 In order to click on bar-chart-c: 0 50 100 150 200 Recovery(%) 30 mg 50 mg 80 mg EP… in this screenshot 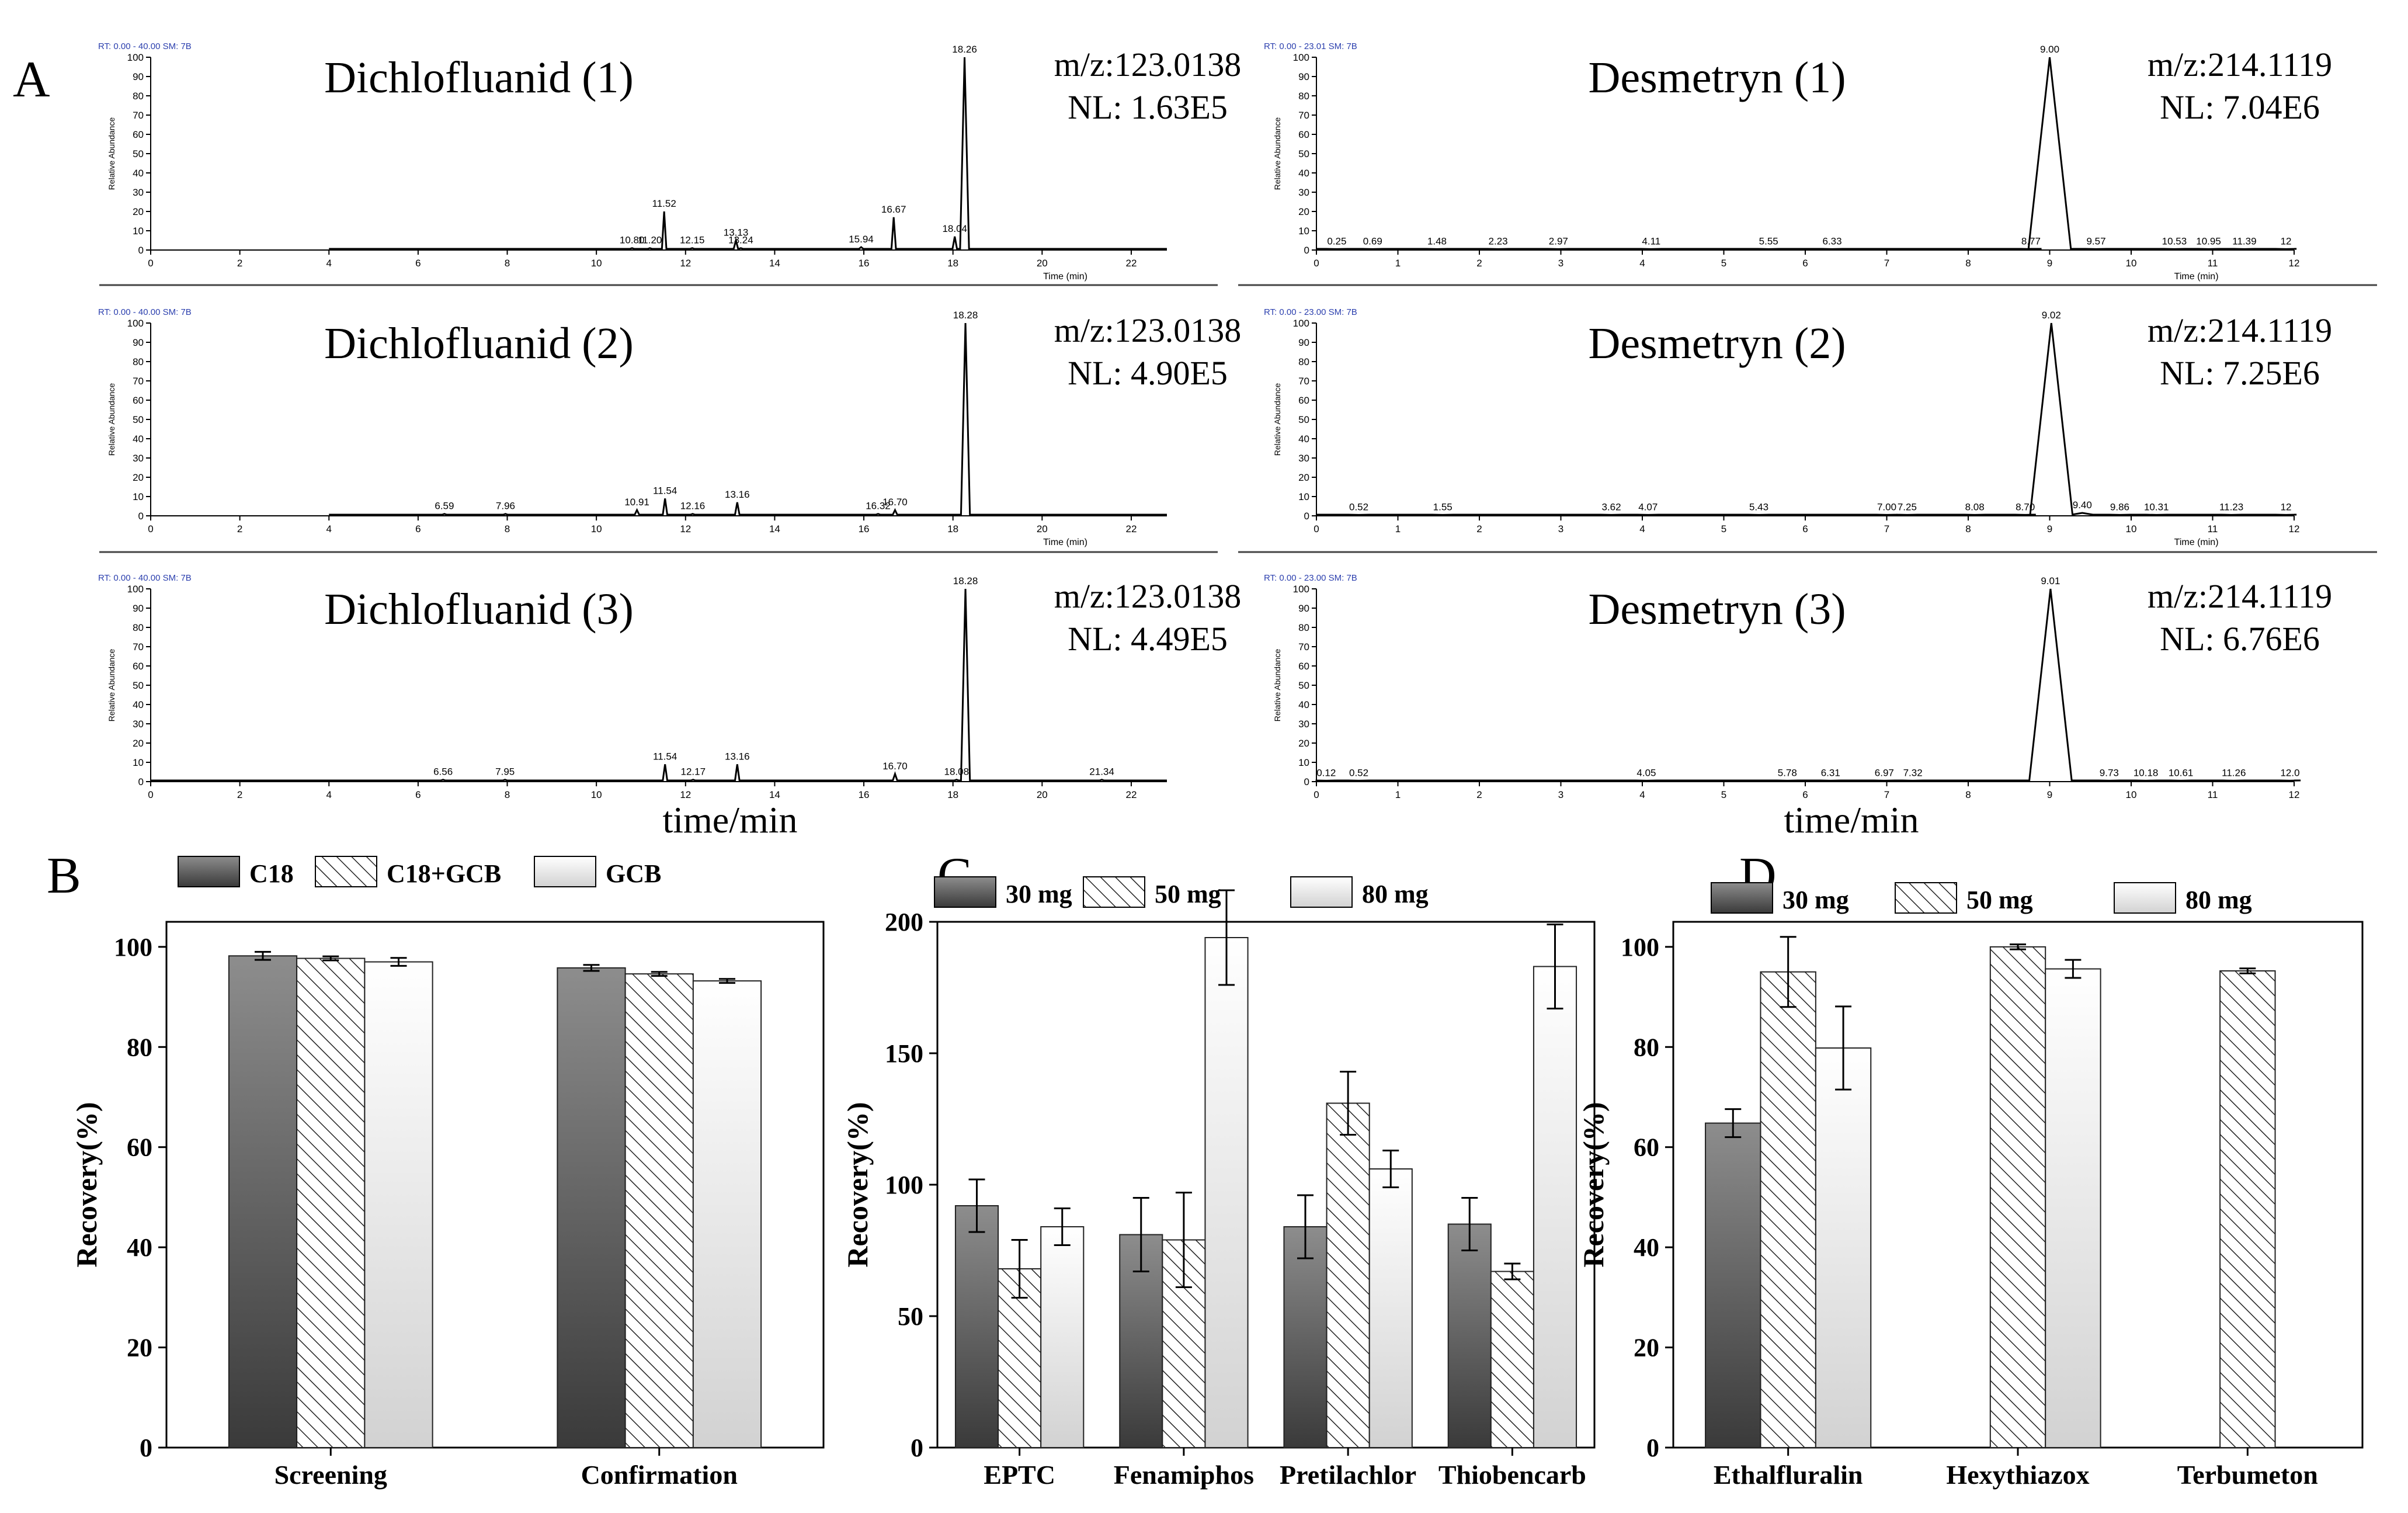, I will do `click(1218, 1183)`.